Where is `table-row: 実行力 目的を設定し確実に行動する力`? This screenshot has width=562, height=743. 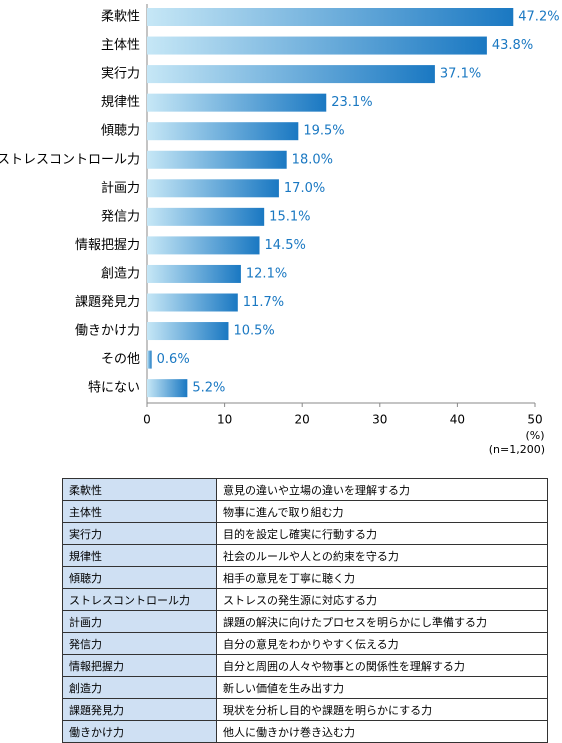 table-row: 実行力 目的を設定し確実に行動する力 is located at coordinates (305, 533).